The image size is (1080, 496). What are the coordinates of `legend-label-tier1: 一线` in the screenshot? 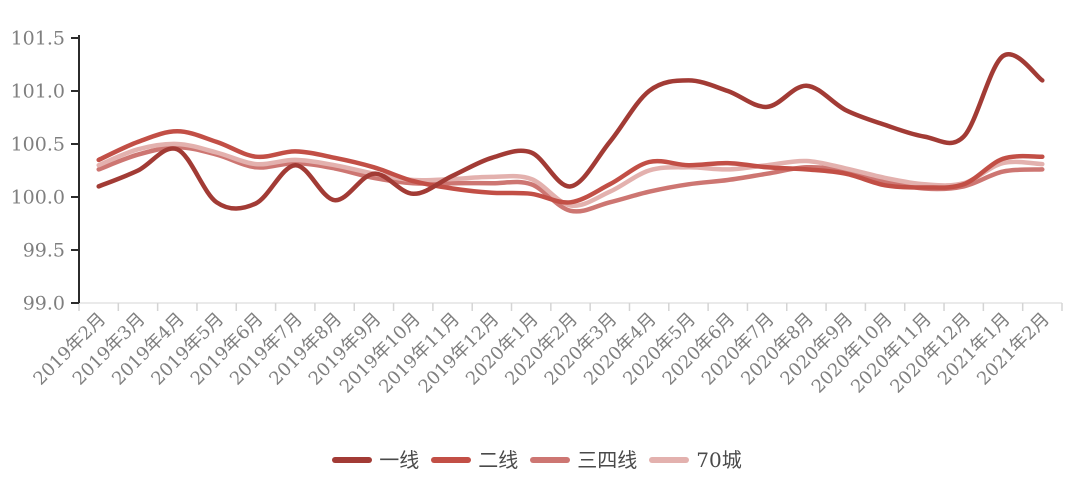 It's located at (399, 460).